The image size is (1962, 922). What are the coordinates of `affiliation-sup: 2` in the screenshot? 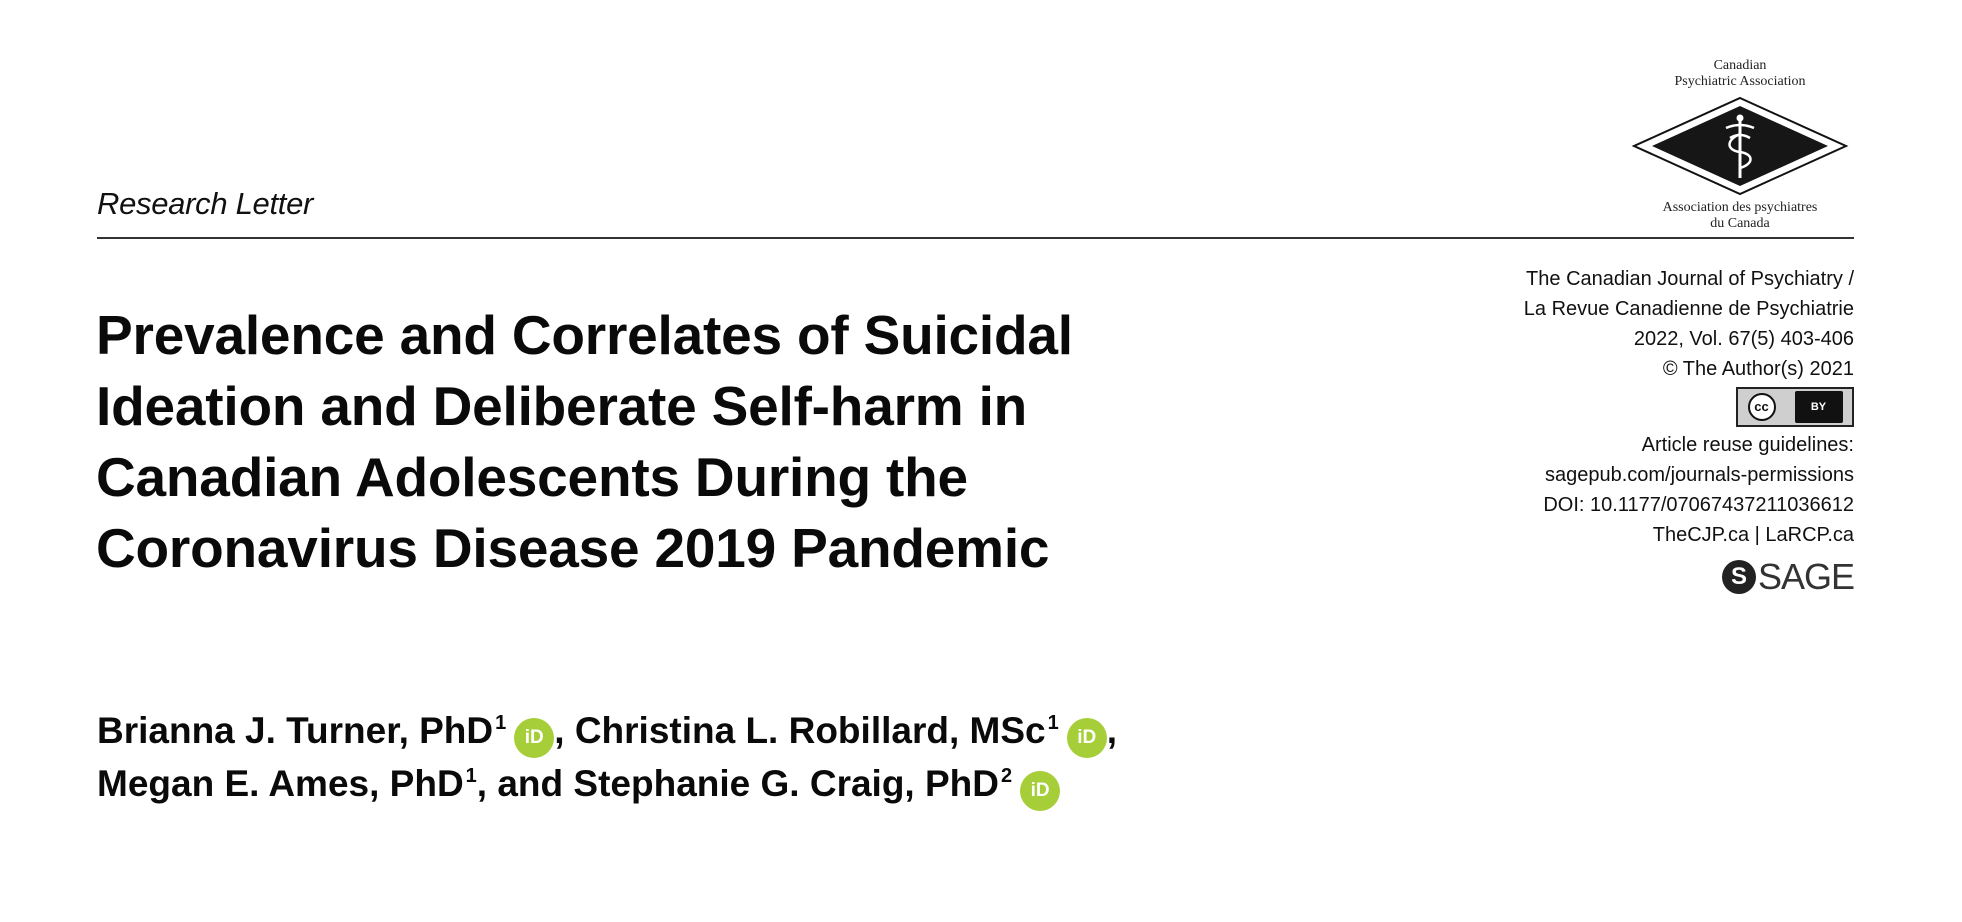 It's located at (1007, 776).